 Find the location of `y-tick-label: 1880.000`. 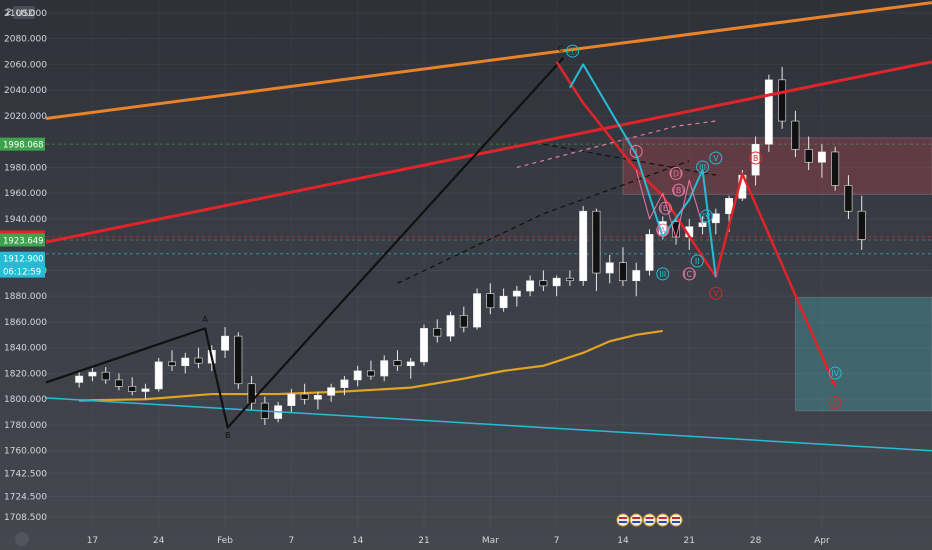

y-tick-label: 1880.000 is located at coordinates (25, 297).